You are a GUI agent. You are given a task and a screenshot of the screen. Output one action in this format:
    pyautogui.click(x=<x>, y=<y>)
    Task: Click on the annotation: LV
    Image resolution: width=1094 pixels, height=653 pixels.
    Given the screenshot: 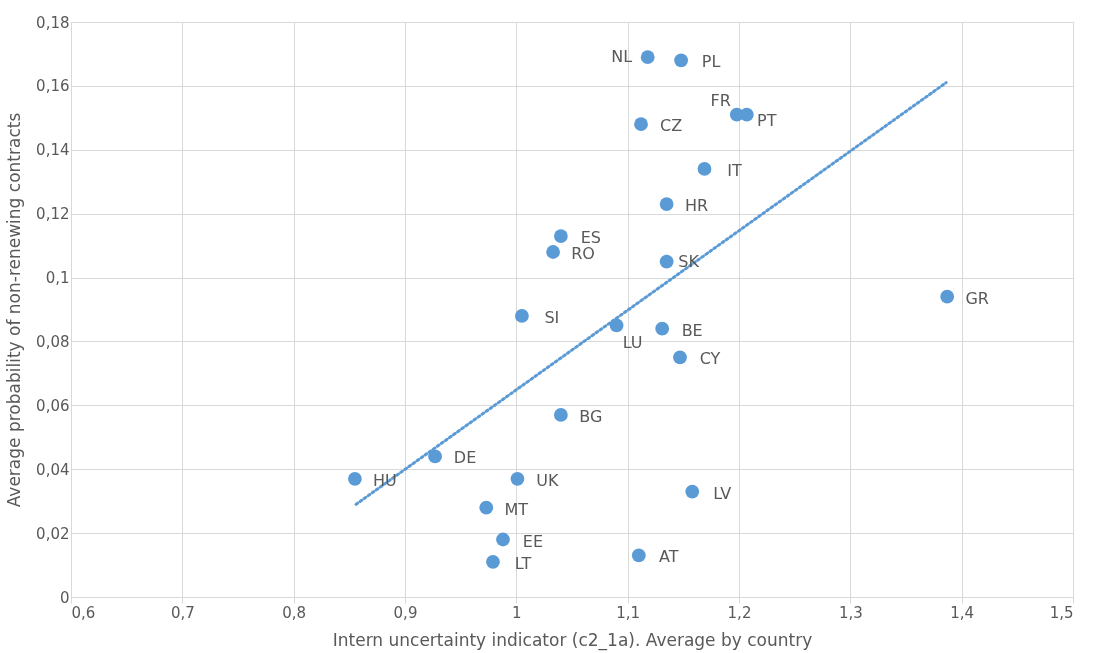 What is the action you would take?
    pyautogui.click(x=722, y=493)
    